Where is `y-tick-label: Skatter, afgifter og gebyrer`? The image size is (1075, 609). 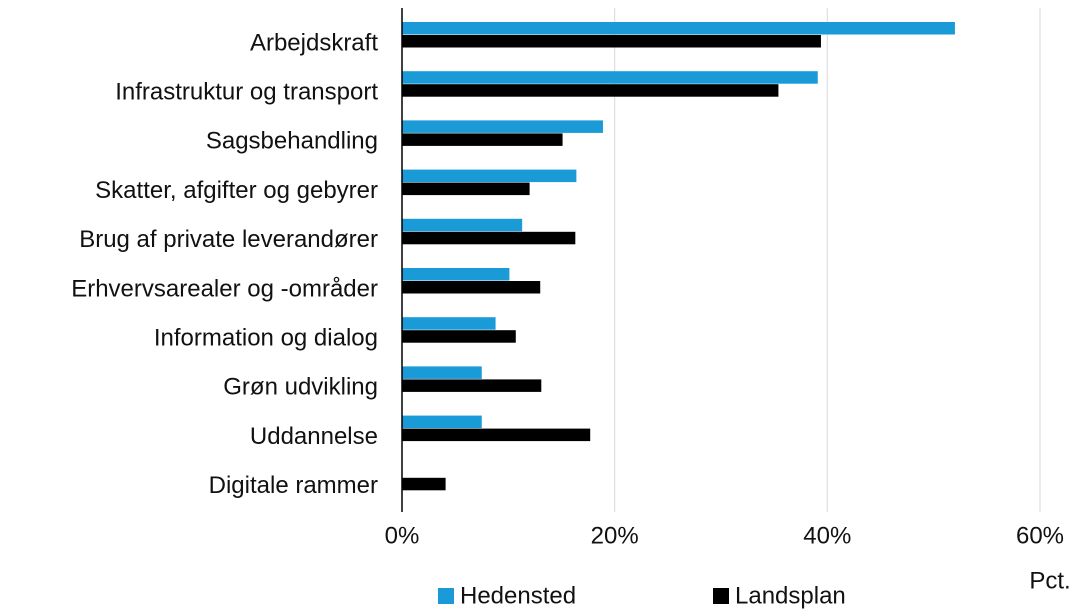
y-tick-label: Skatter, afgifter og gebyrer is located at coordinates (236, 190).